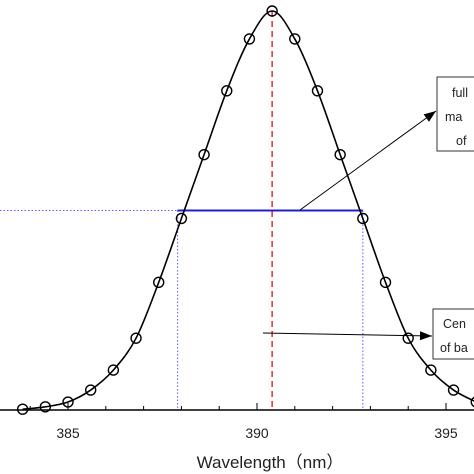 Image resolution: width=474 pixels, height=474 pixels. I want to click on annotation-fwhm-box, so click(455, 114).